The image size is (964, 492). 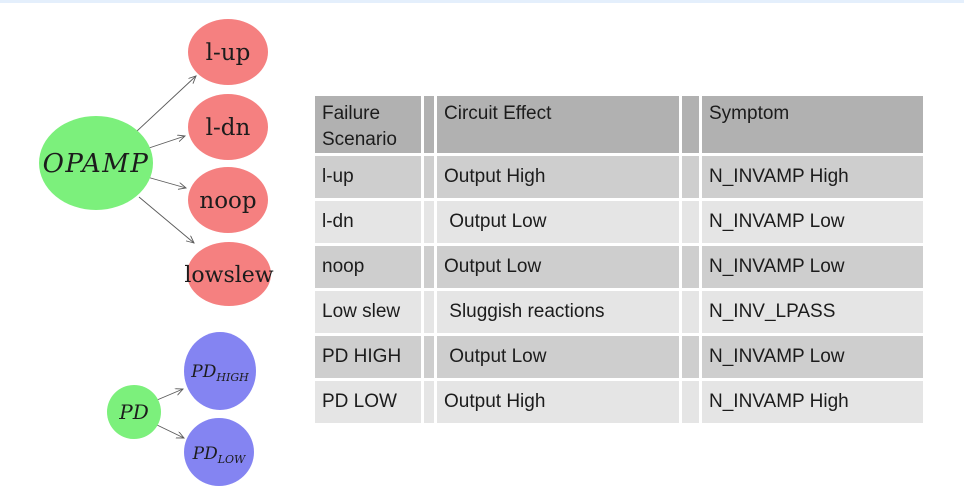 I want to click on node-pd-label: PD, so click(x=133, y=412).